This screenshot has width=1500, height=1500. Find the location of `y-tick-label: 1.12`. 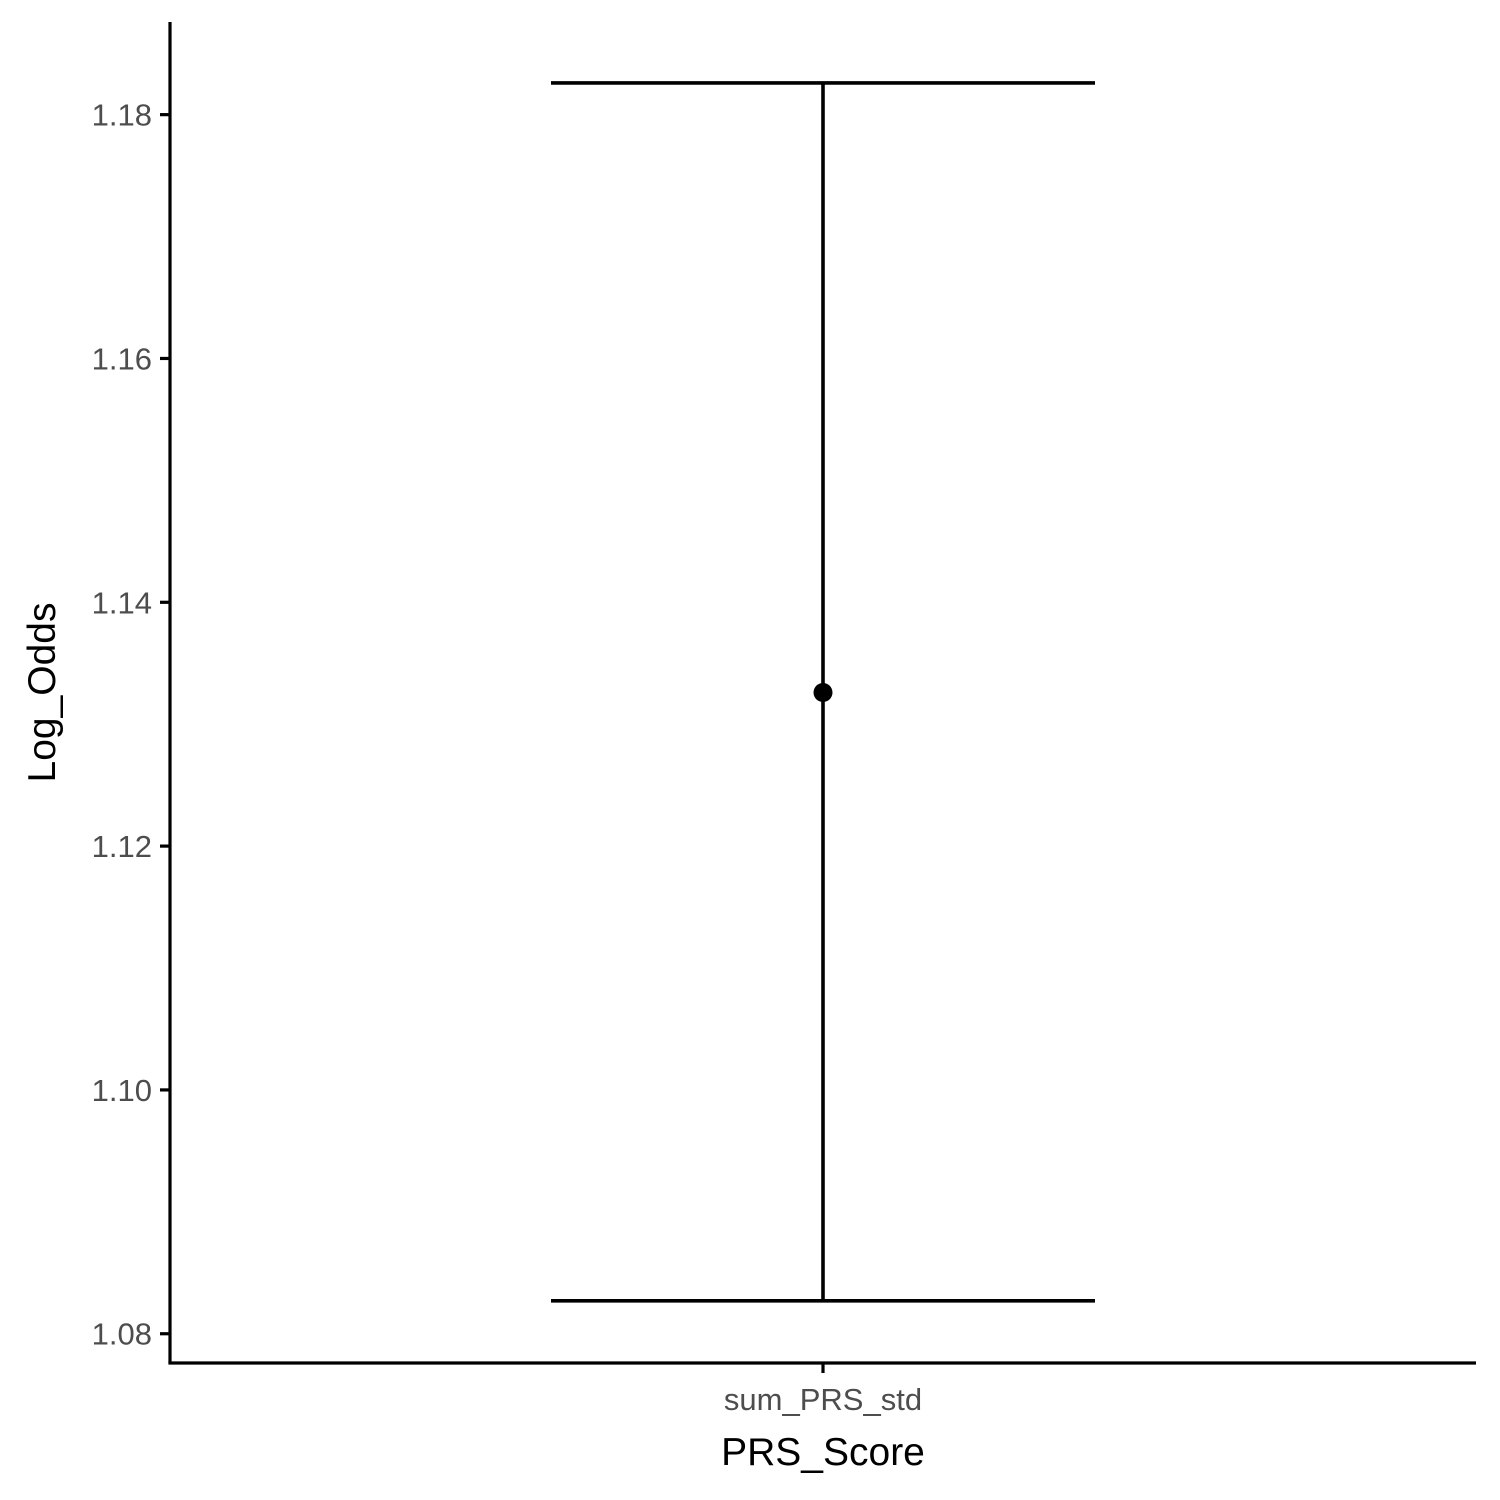

y-tick-label: 1.12 is located at coordinates (122, 846).